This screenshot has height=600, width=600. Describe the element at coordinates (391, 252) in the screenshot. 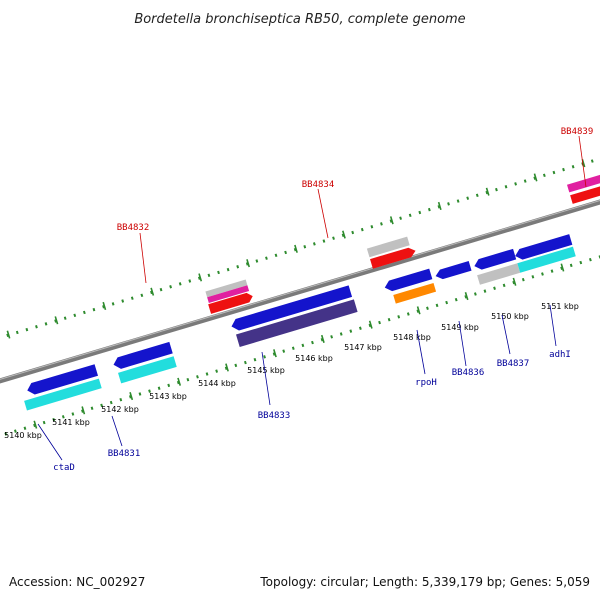

I see `gene-bb4834` at that location.